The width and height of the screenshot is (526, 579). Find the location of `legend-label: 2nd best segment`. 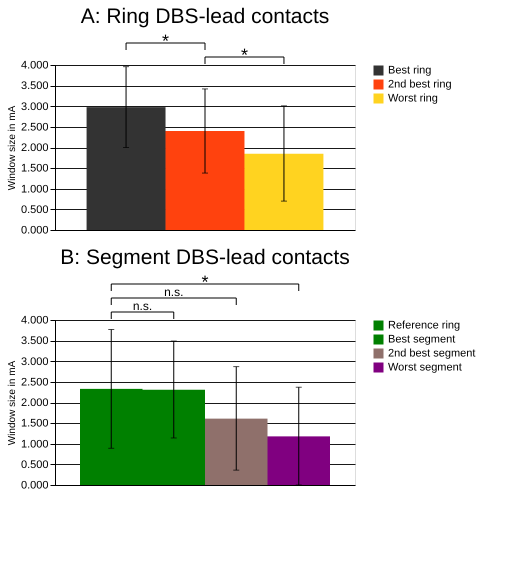

legend-label: 2nd best segment is located at coordinates (432, 354).